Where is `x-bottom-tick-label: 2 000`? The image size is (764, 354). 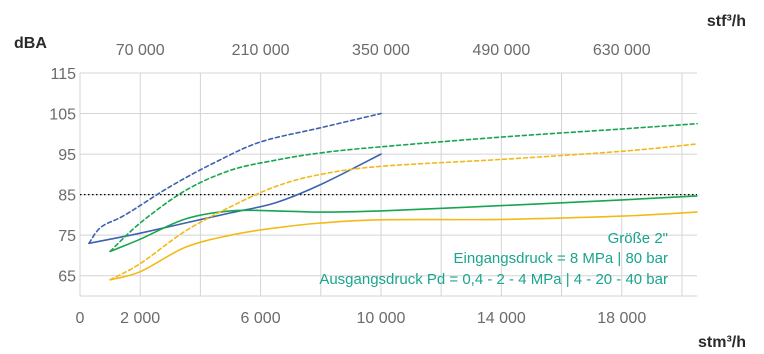
x-bottom-tick-label: 2 000 is located at coordinates (140, 318).